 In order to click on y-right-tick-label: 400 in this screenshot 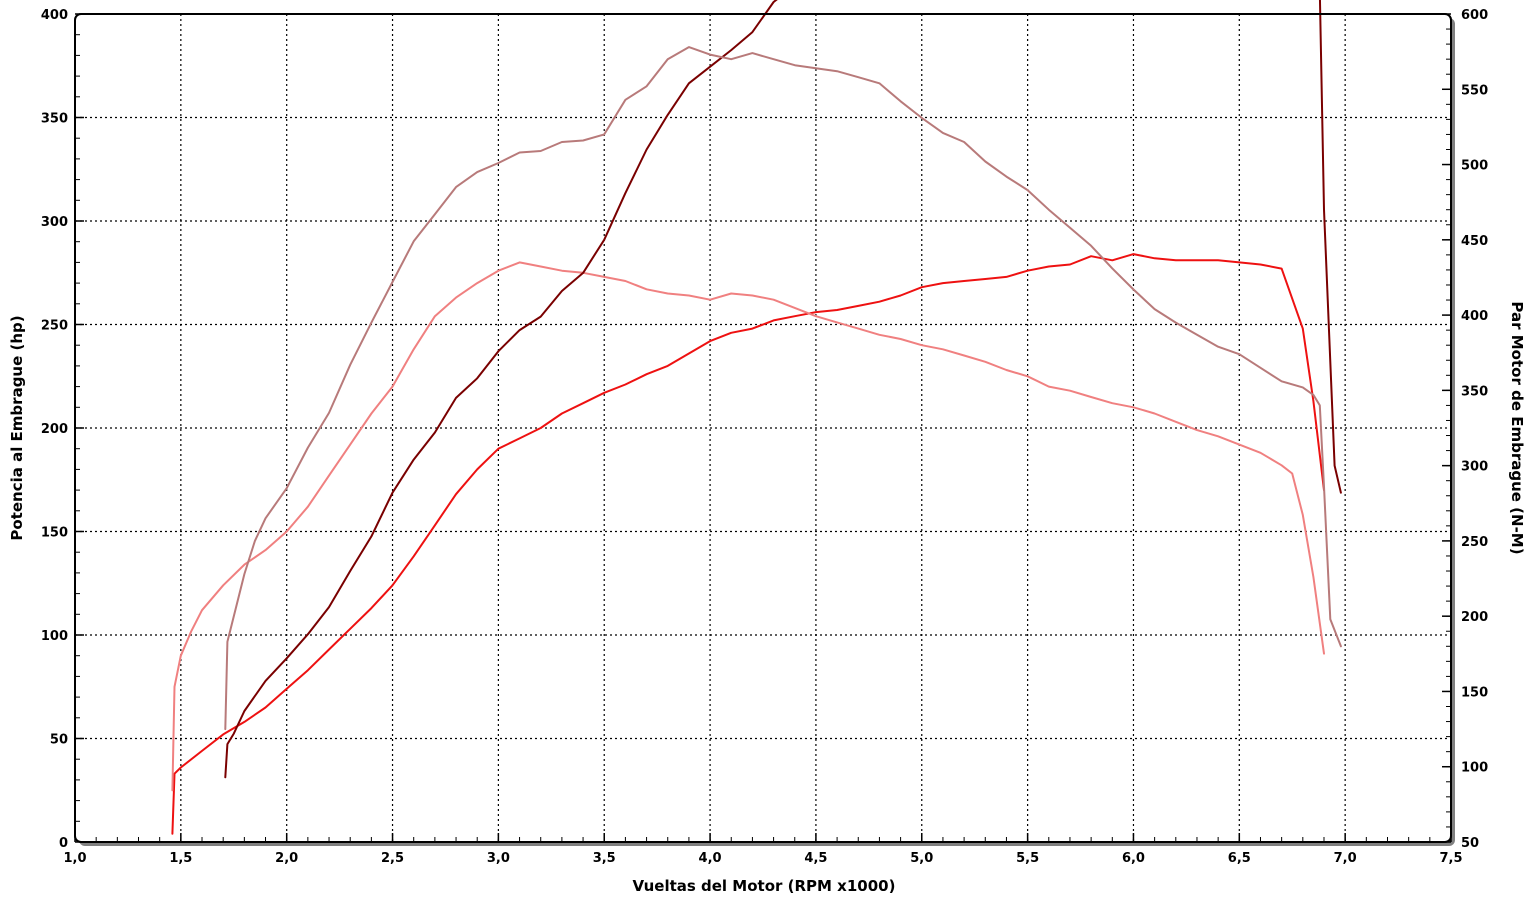, I will do `click(1474, 316)`.